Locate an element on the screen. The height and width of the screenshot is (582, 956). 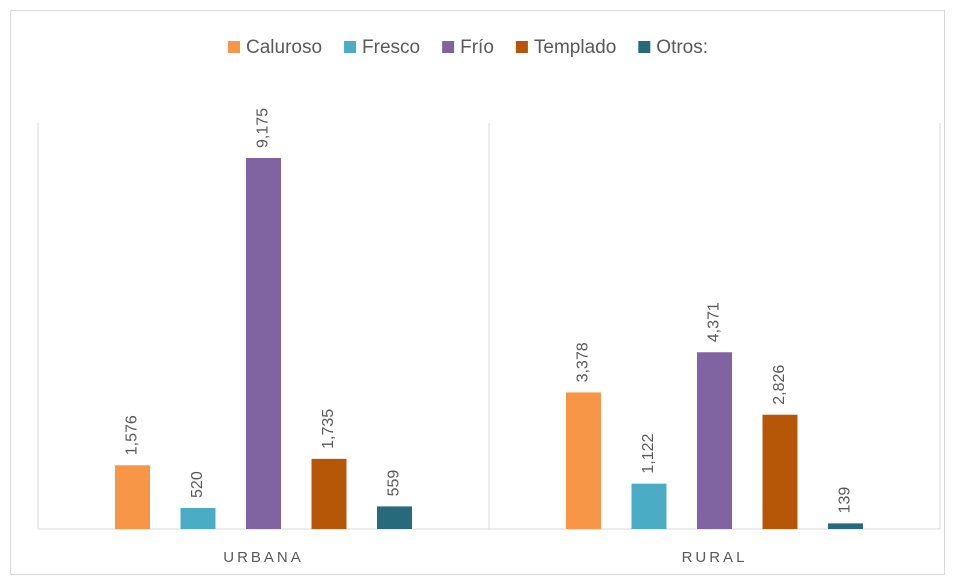
data-label: 139 is located at coordinates (845, 500).